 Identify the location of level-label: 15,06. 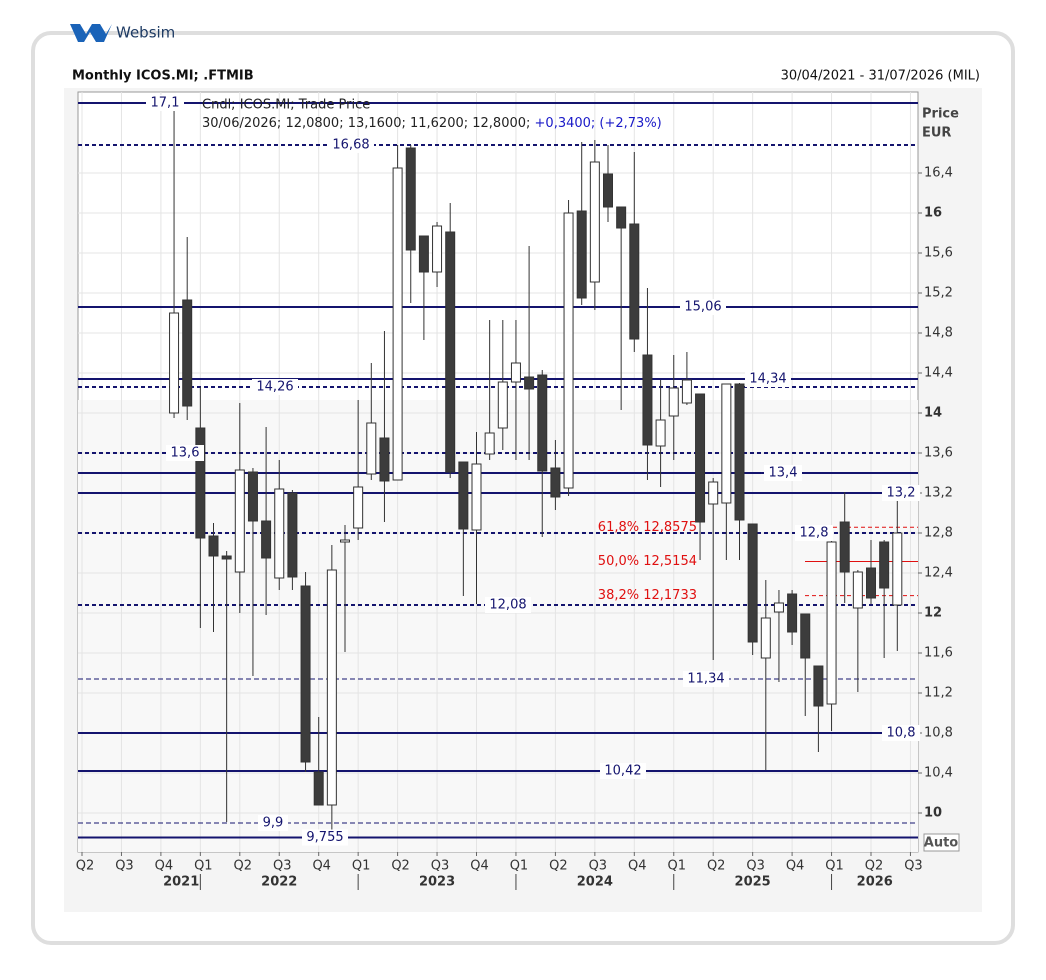
(702, 307).